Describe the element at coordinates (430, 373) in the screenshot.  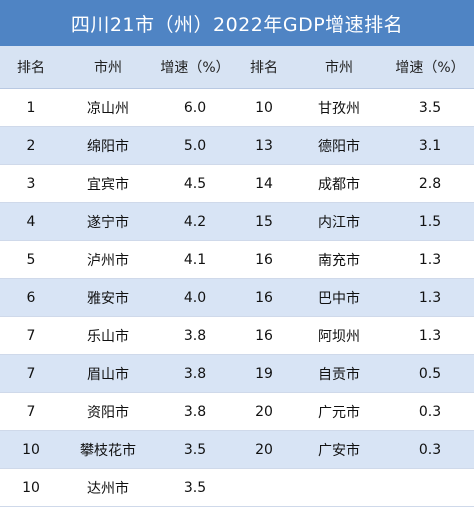
I see `cell-growth-right: 0.5` at that location.